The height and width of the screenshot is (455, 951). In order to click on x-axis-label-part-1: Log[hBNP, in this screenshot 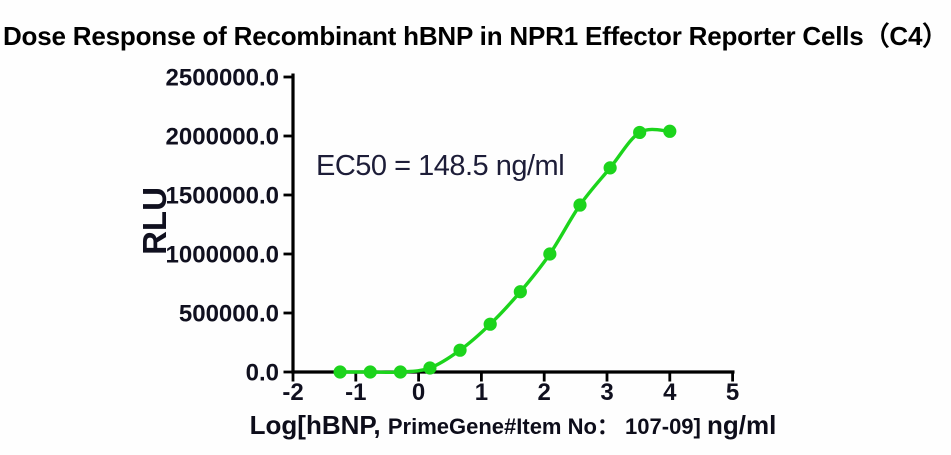, I will do `click(318, 425)`.